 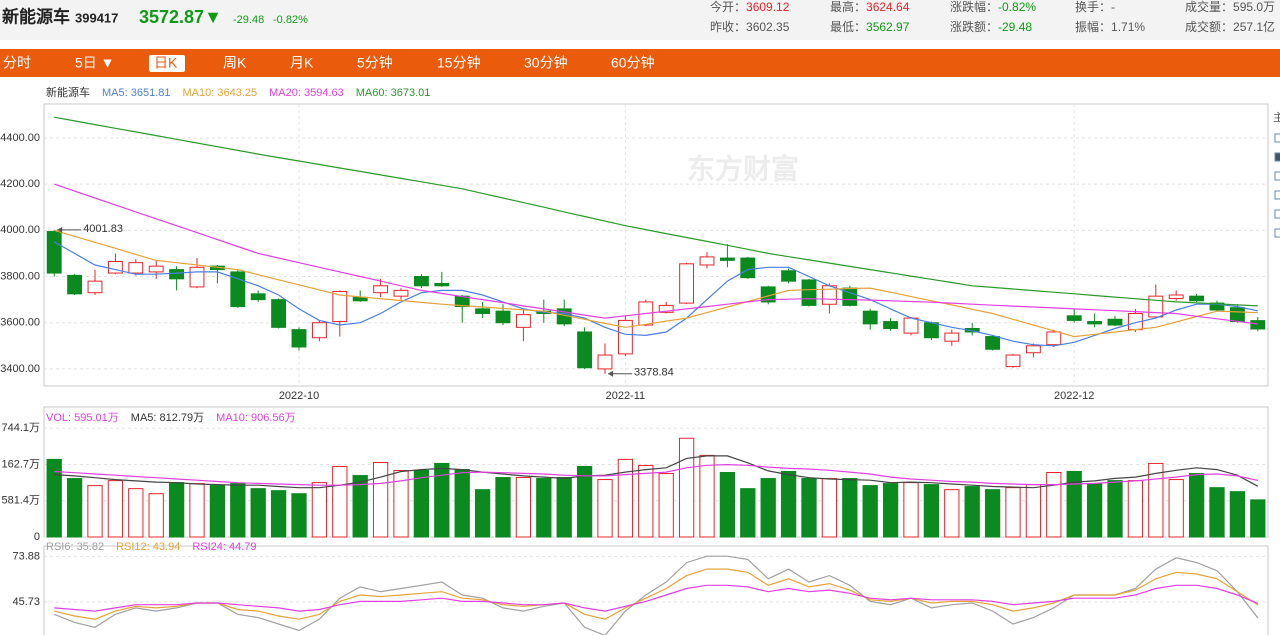 I want to click on change-pct: -0.82%, so click(x=290, y=20).